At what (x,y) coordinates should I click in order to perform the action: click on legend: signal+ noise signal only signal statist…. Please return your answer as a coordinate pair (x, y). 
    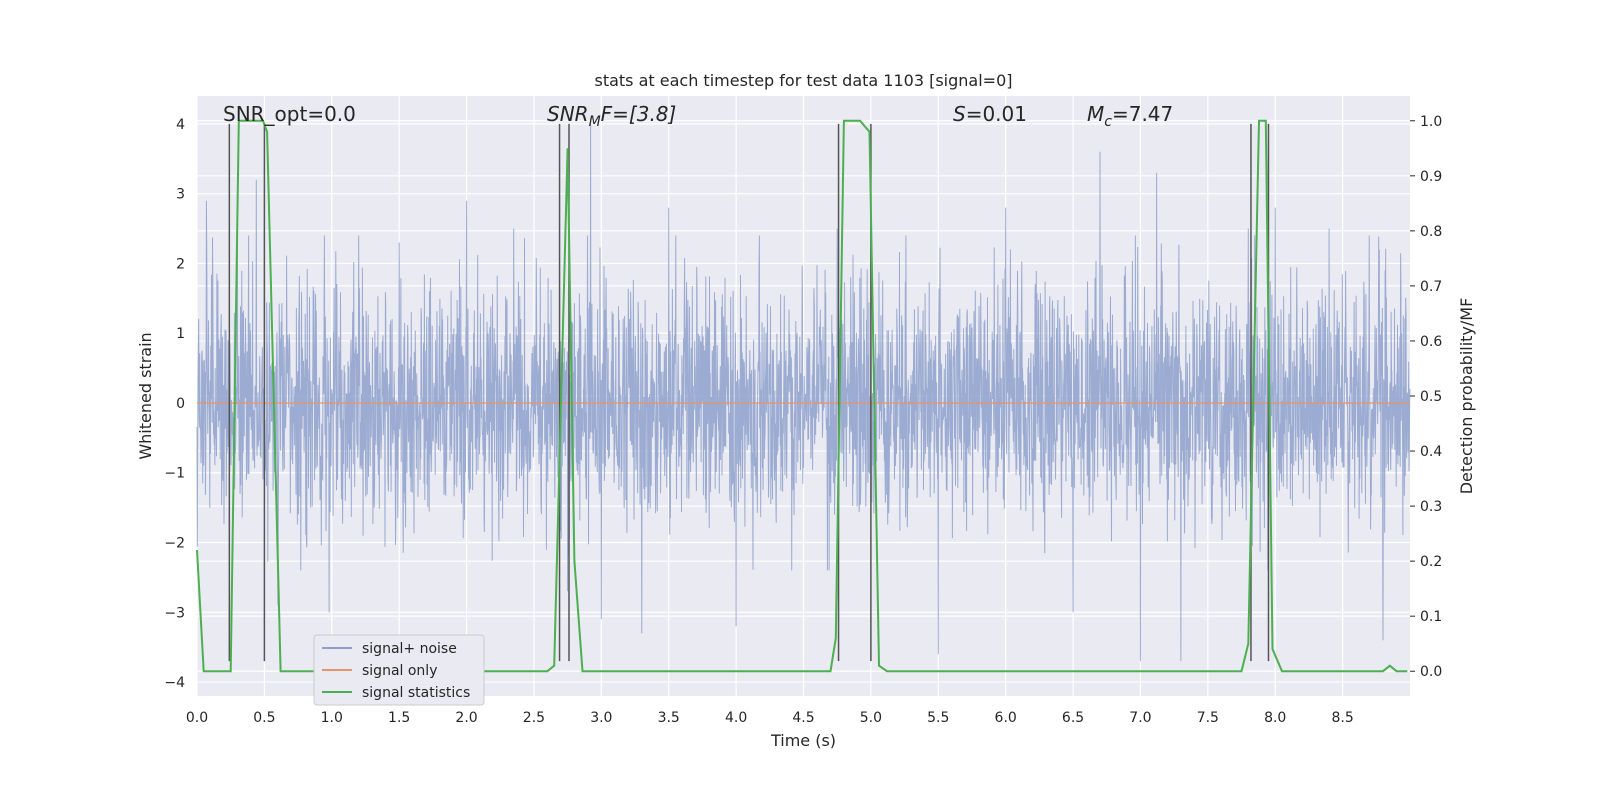
    Looking at the image, I should click on (399, 670).